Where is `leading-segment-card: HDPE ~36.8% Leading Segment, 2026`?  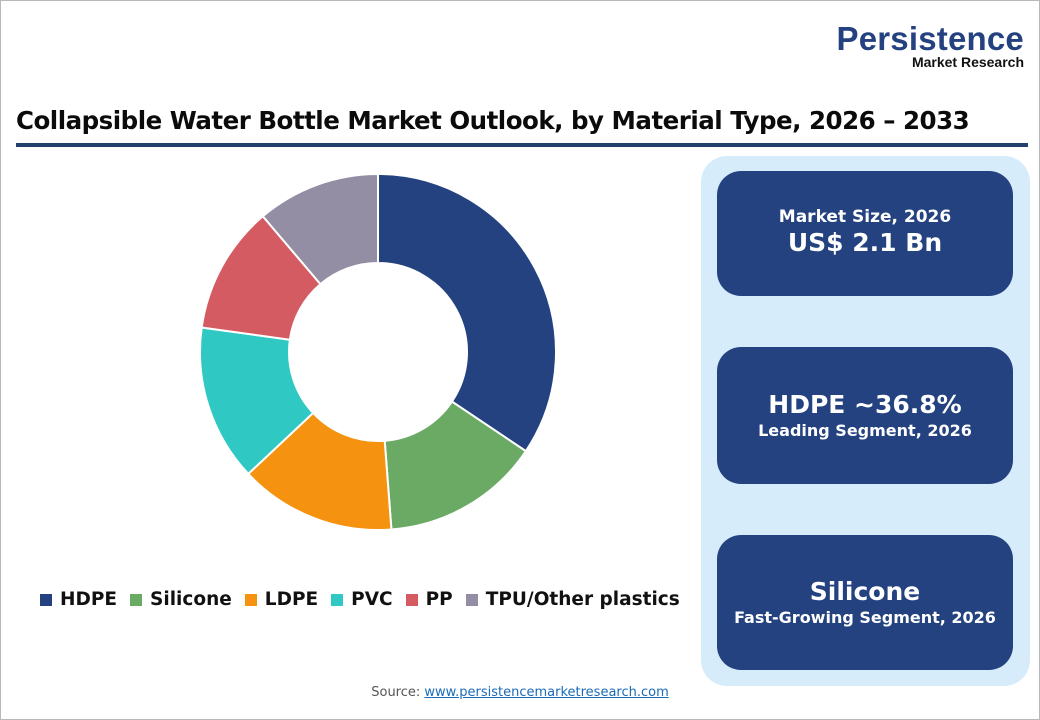 leading-segment-card: HDPE ~36.8% Leading Segment, 2026 is located at coordinates (865, 415).